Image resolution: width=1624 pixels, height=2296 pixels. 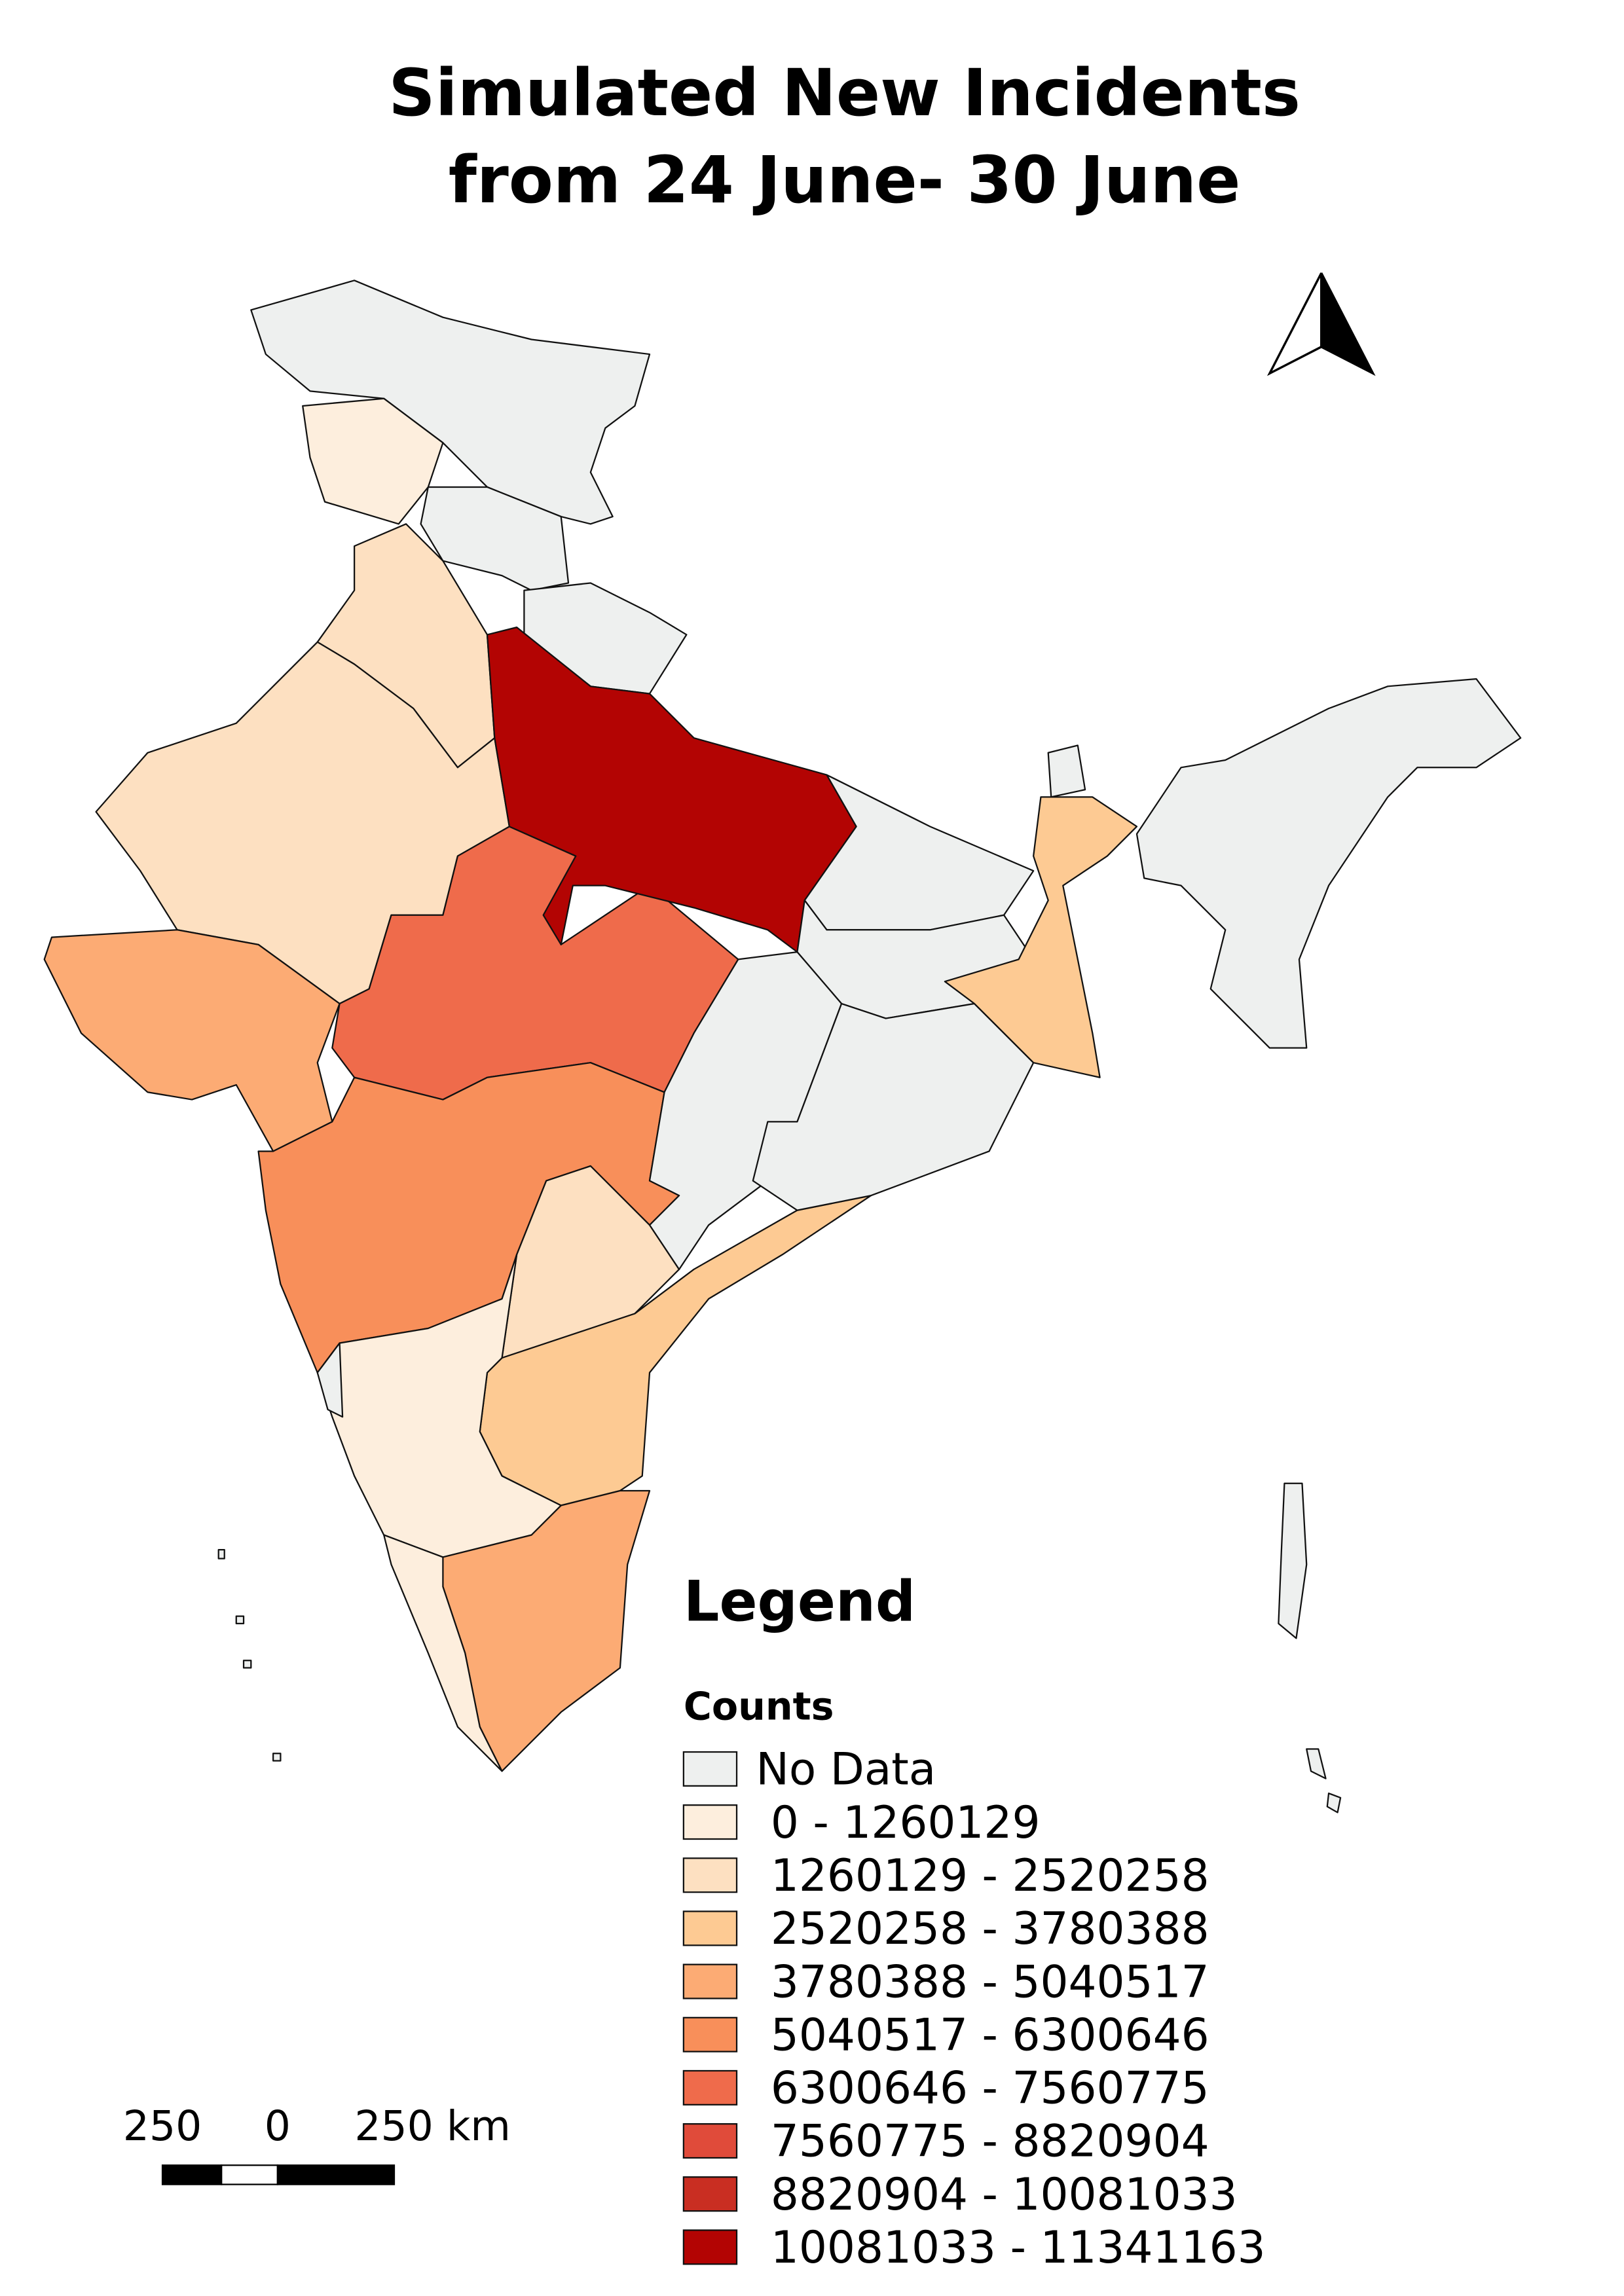 What do you see at coordinates (990, 2141) in the screenshot?
I see `legend-label: 7560775 - 8820904` at bounding box center [990, 2141].